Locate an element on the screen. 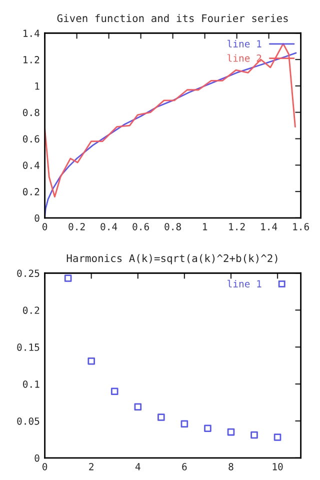 This screenshot has height=480, width=320. legend-label: line 2 is located at coordinates (245, 58).